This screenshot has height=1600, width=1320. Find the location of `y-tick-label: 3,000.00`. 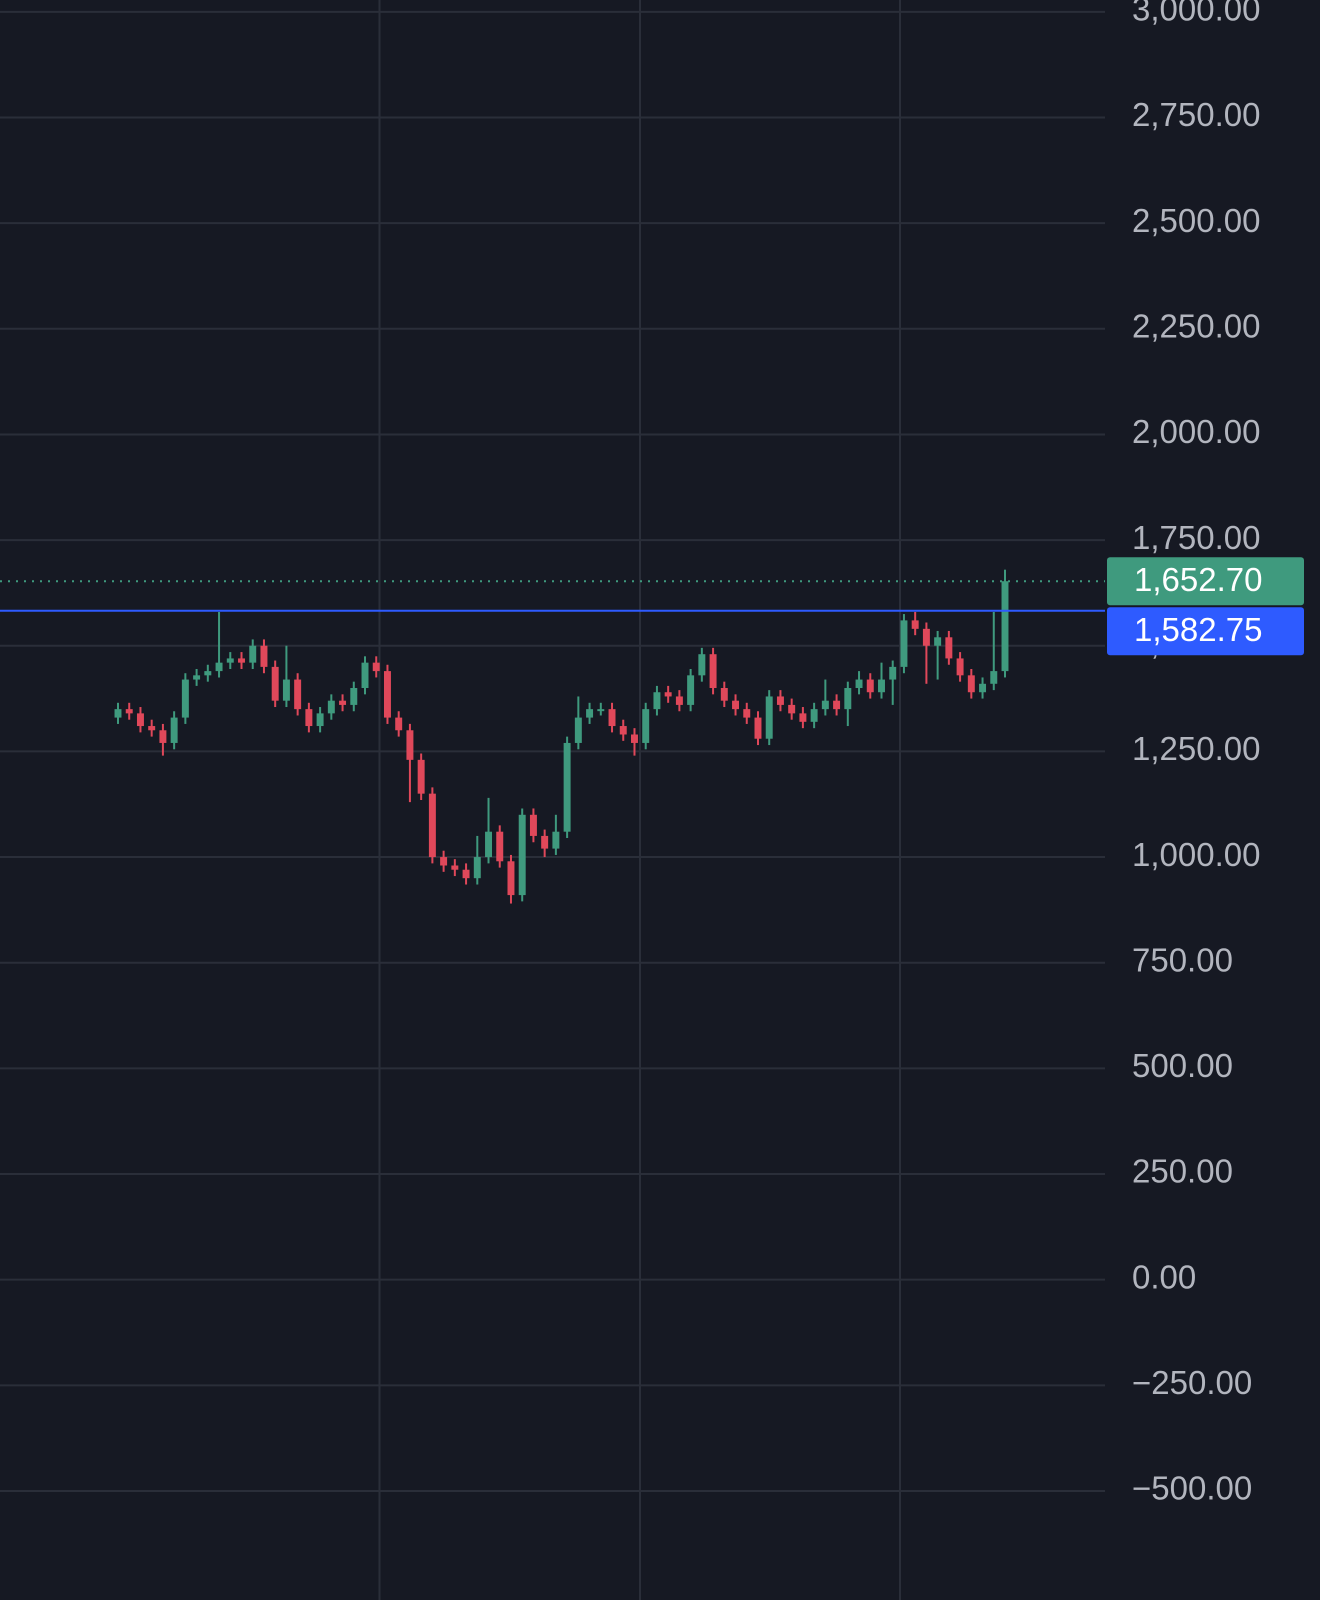

y-tick-label: 3,000.00 is located at coordinates (1196, 14).